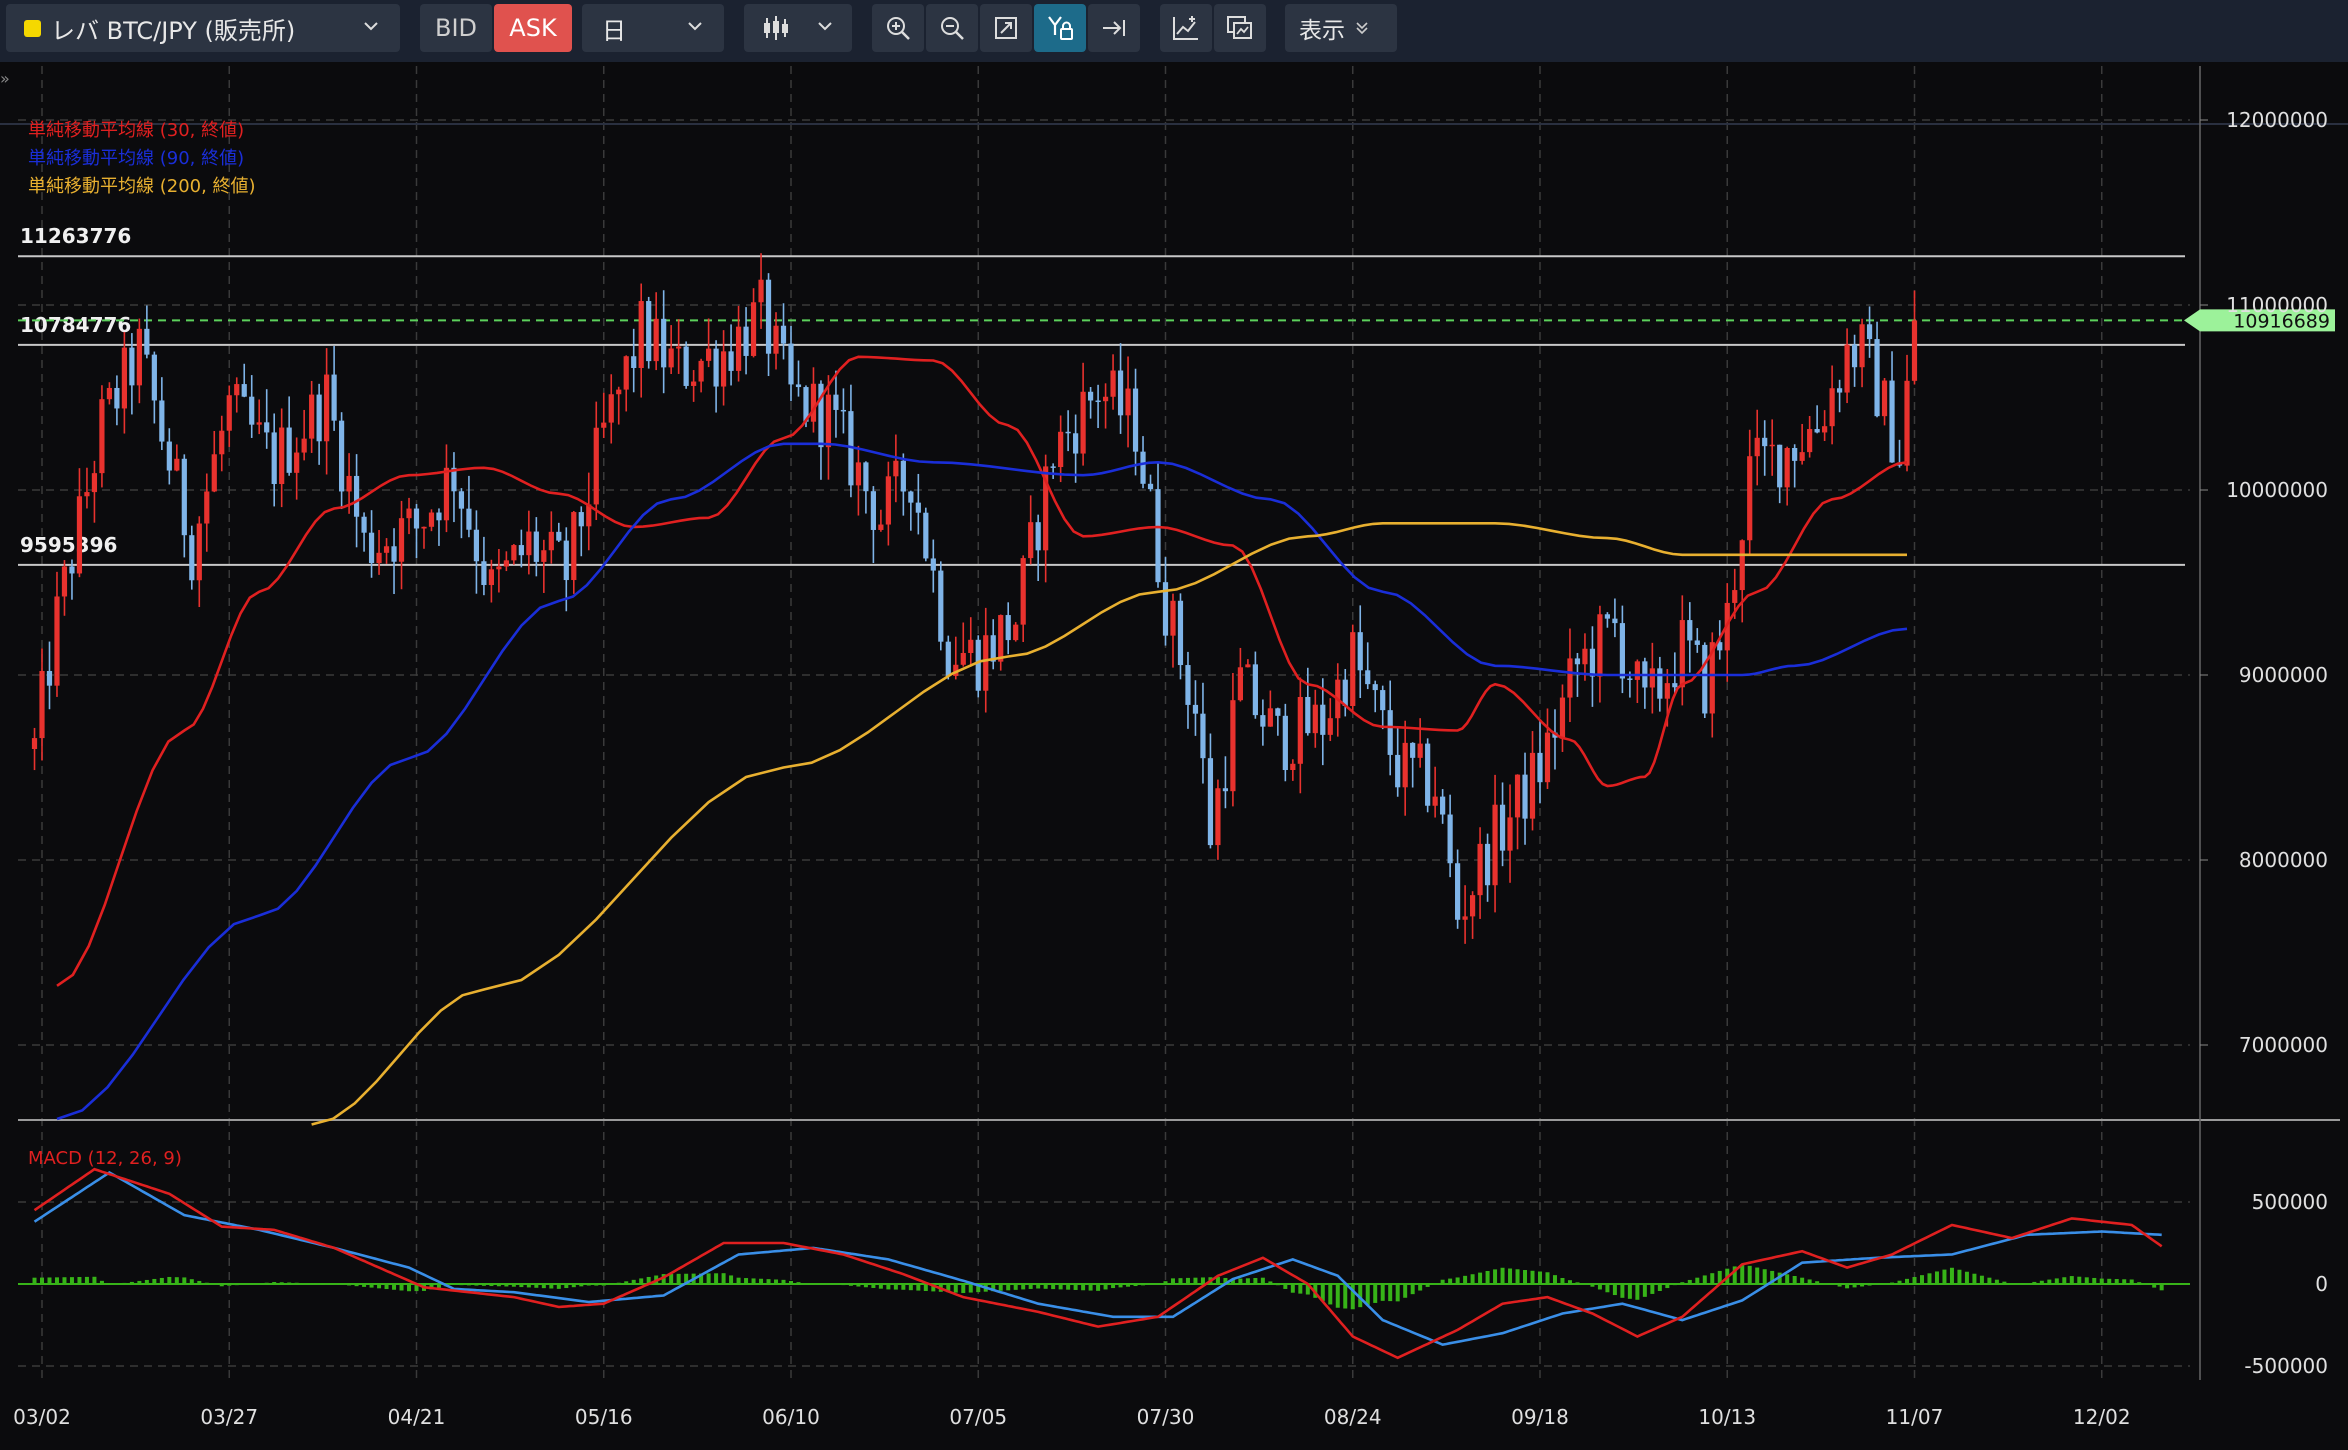  Describe the element at coordinates (203, 28) in the screenshot. I see `symbol-selector: レバ BTC/JPY (販売所)` at that location.